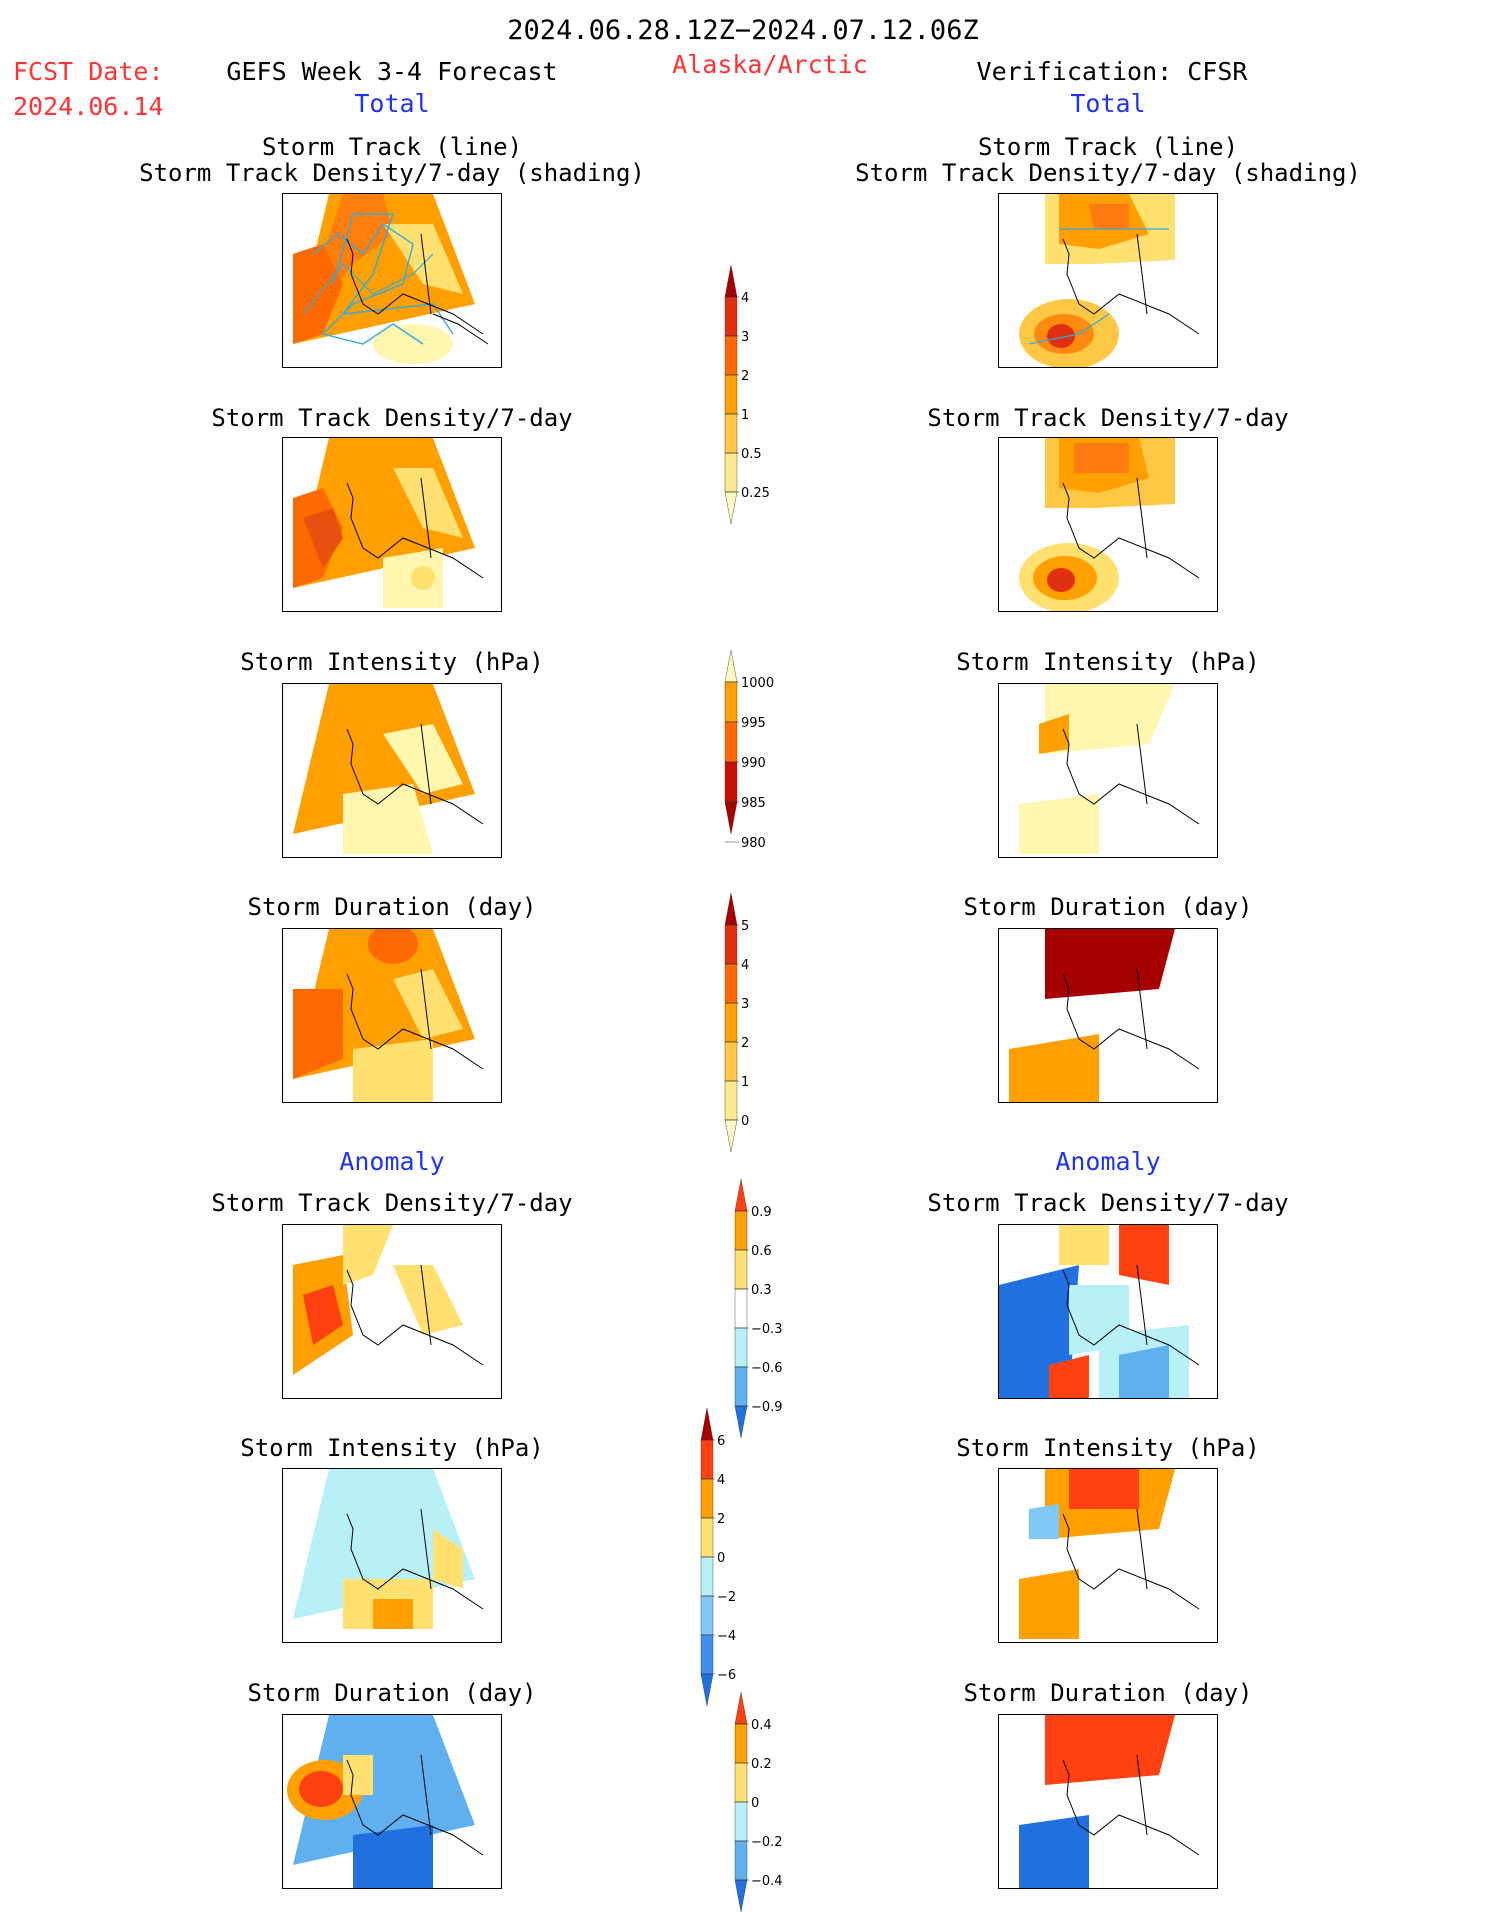 The image size is (1487, 1925). What do you see at coordinates (745, 1082) in the screenshot?
I see `colorbar-tick-label: 1` at bounding box center [745, 1082].